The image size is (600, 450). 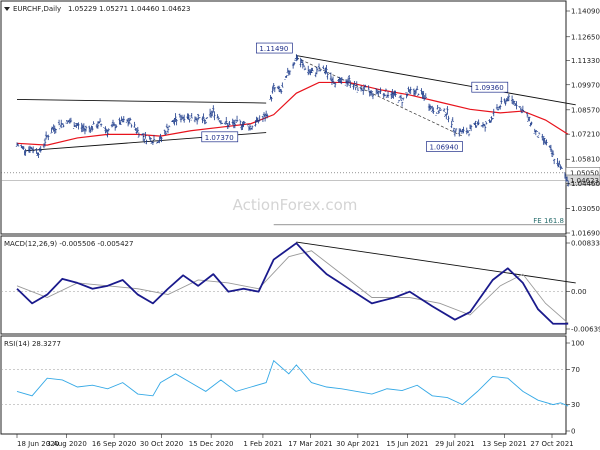 What do you see at coordinates (141, 101) in the screenshot?
I see `price-trendline` at bounding box center [141, 101].